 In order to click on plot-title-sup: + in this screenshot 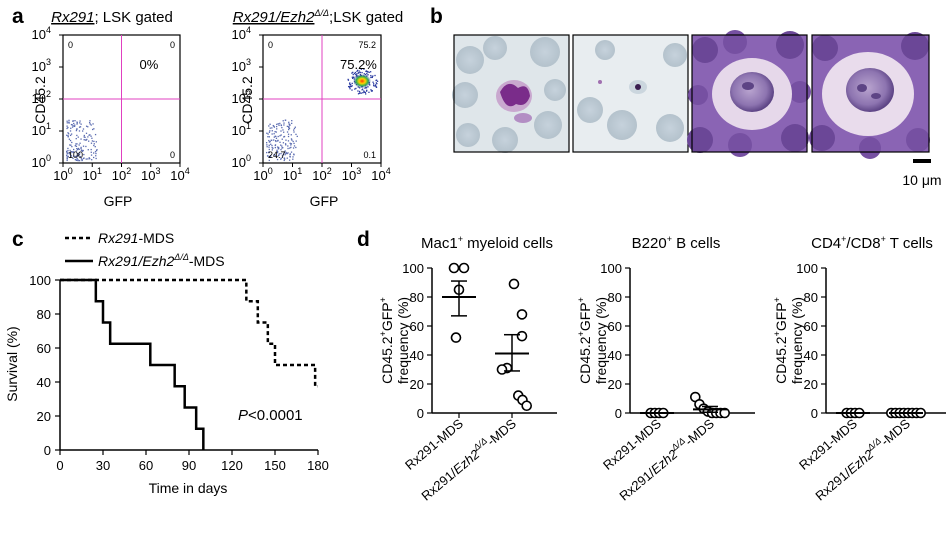, I will do `click(843, 239)`.